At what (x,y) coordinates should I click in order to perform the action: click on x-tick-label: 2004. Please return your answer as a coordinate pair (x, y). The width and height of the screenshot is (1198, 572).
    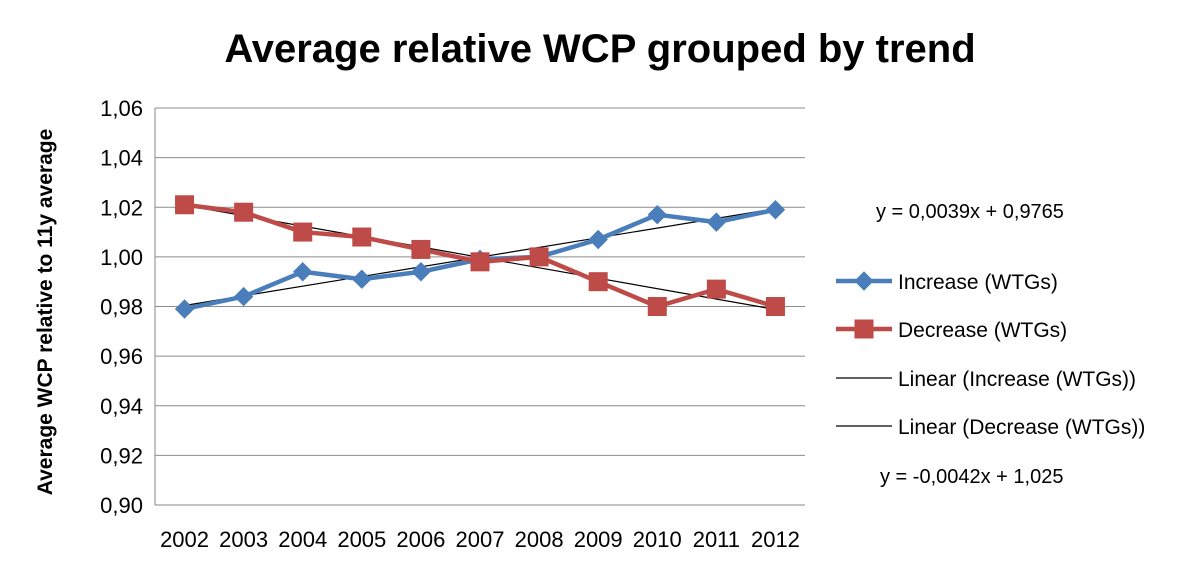
    Looking at the image, I should click on (302, 539).